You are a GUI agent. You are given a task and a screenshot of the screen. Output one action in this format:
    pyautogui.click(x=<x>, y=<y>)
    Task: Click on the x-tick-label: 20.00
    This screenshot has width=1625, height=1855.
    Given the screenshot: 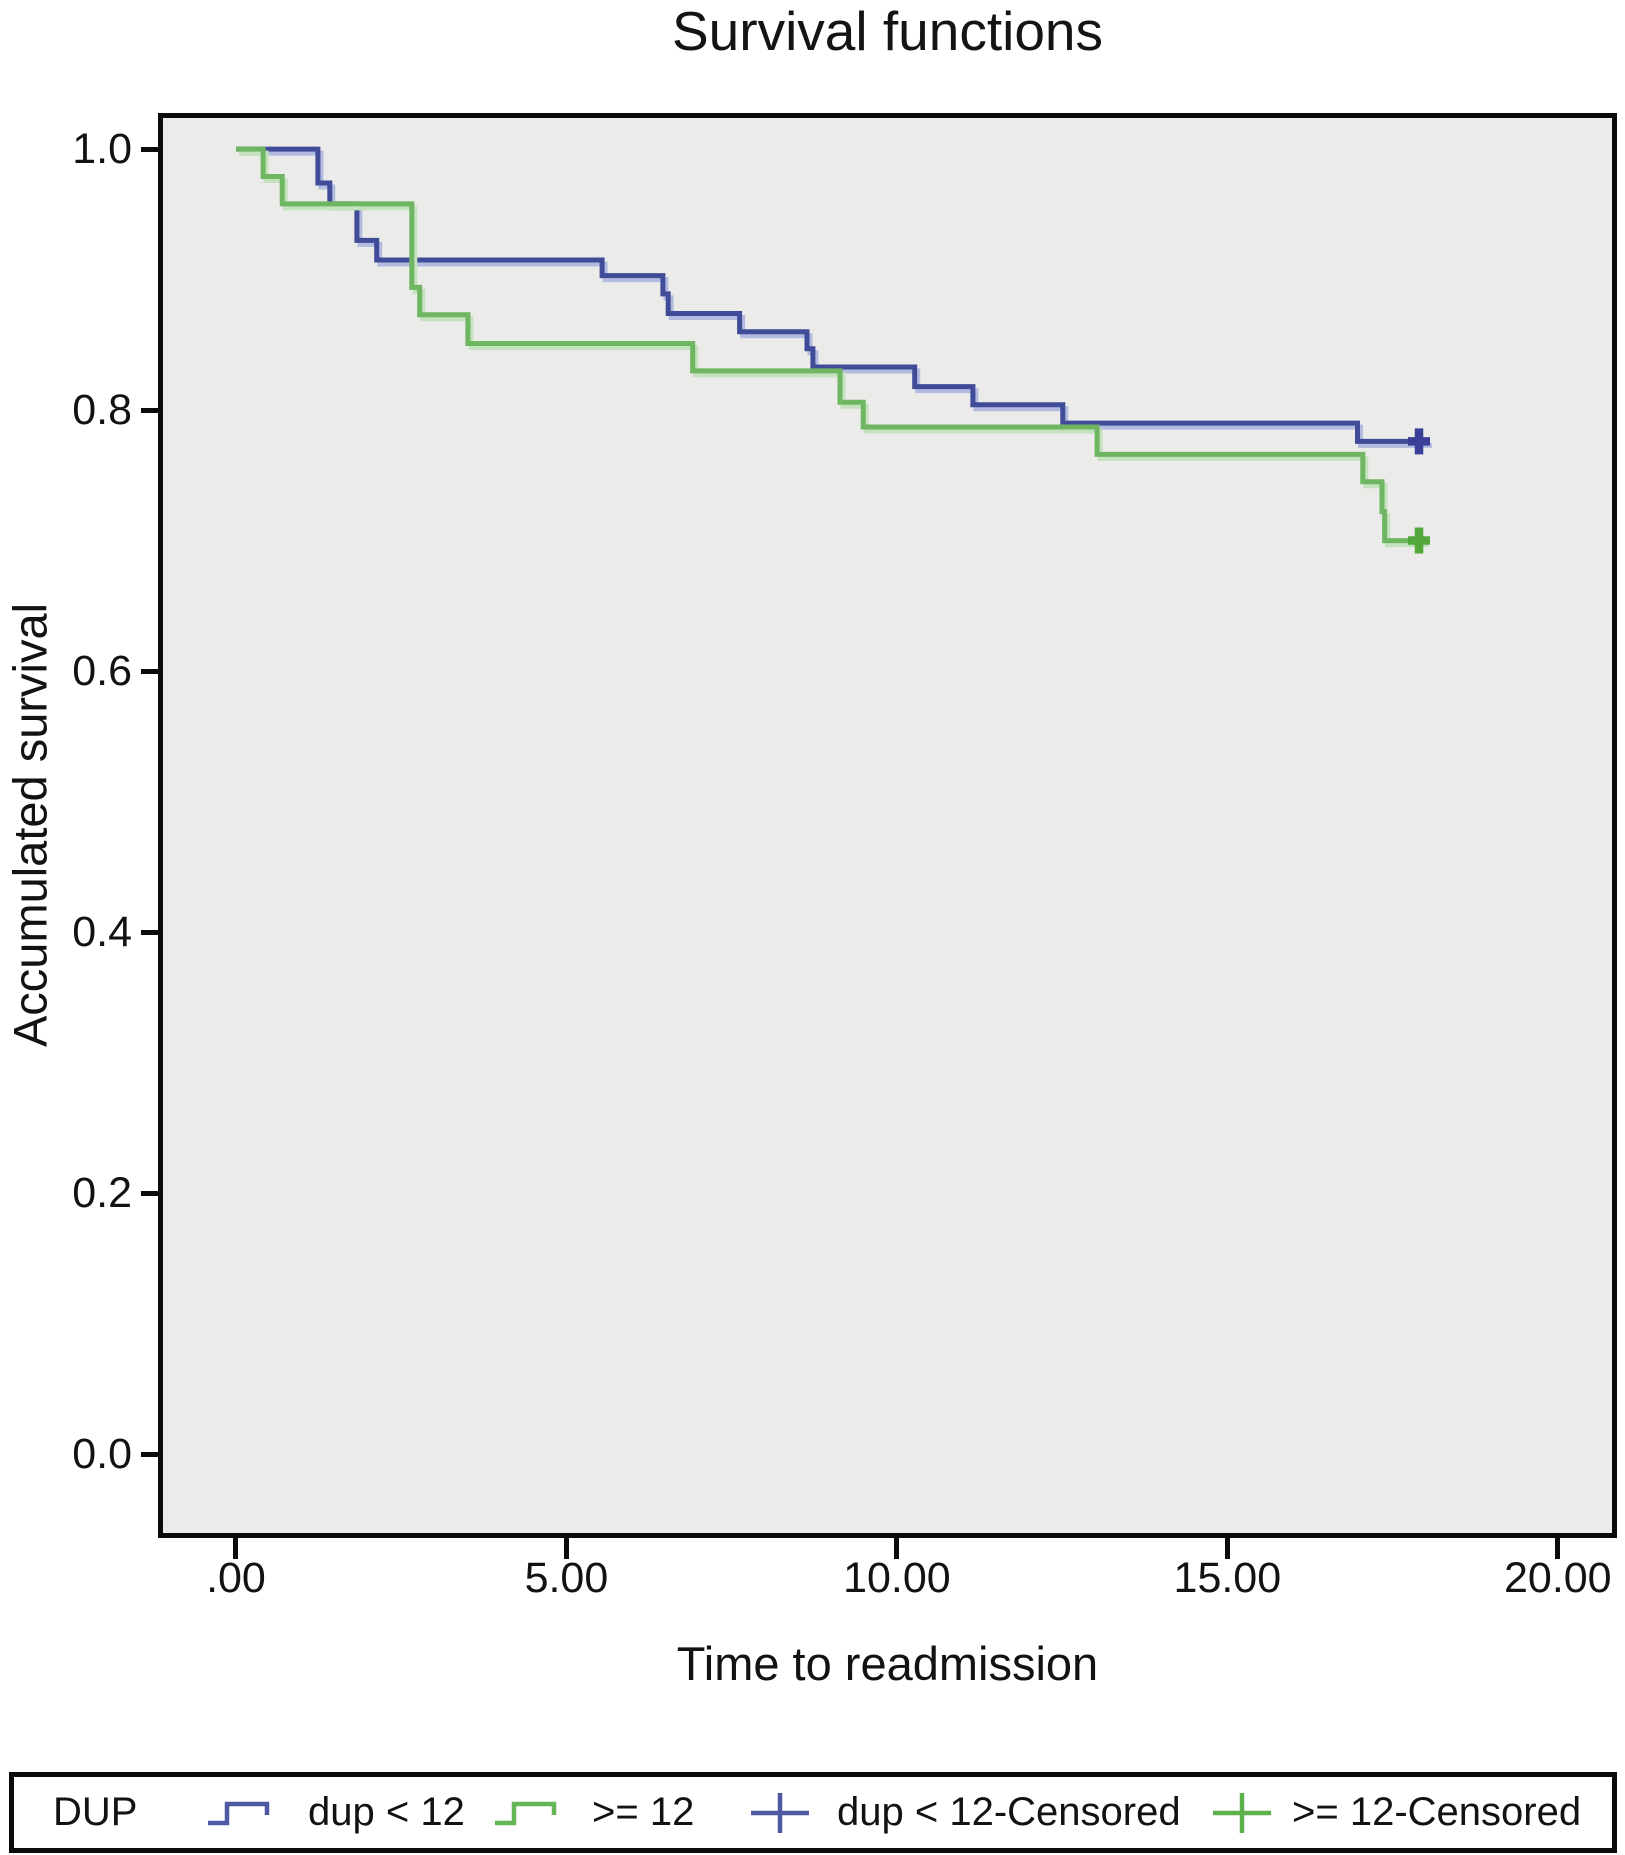 What is the action you would take?
    pyautogui.click(x=1557, y=1578)
    